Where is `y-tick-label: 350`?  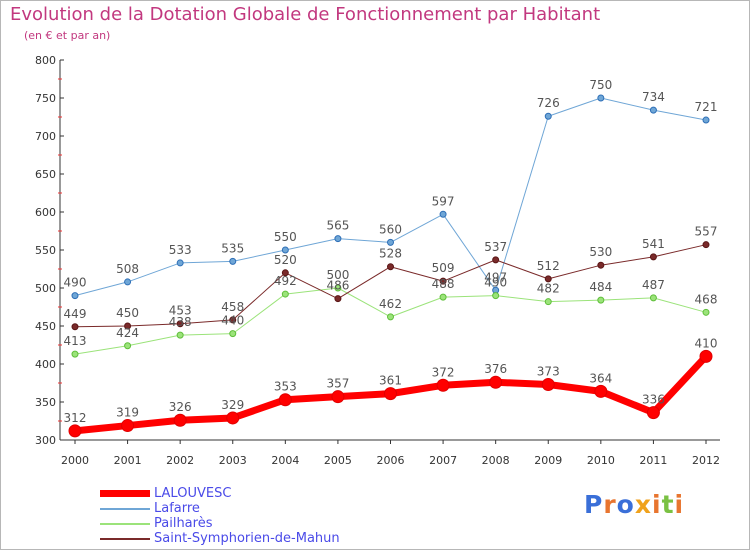
y-tick-label: 350 is located at coordinates (45, 402).